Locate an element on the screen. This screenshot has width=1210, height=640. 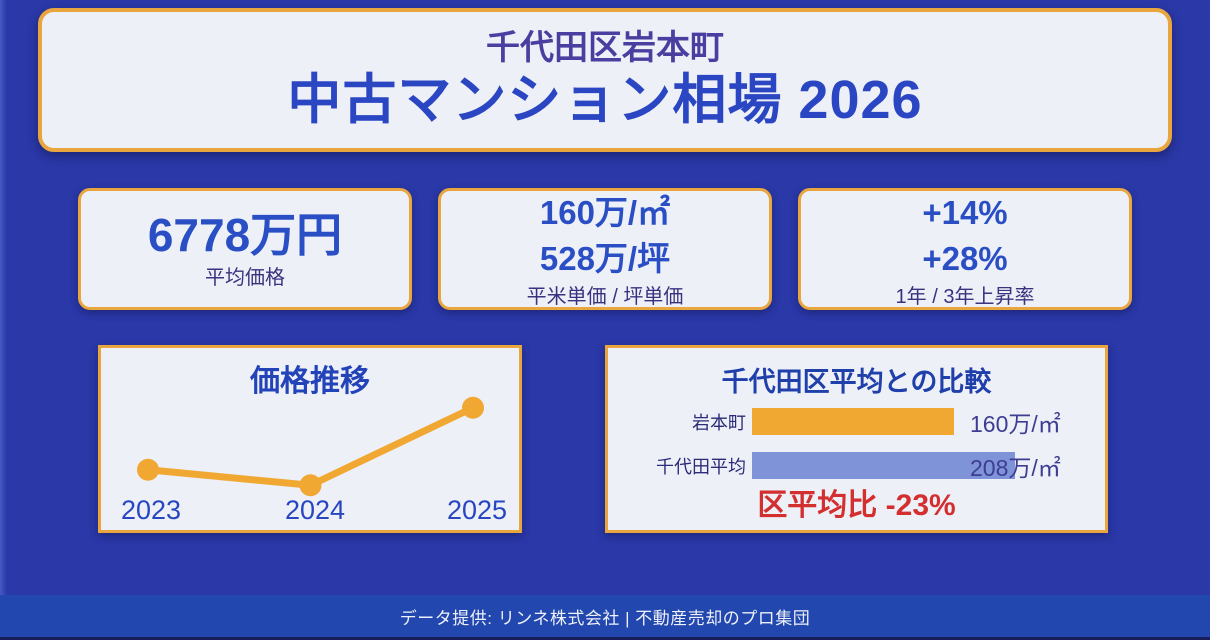
bar-value-chiyoda-average: 208万/㎡ is located at coordinates (1015, 467).